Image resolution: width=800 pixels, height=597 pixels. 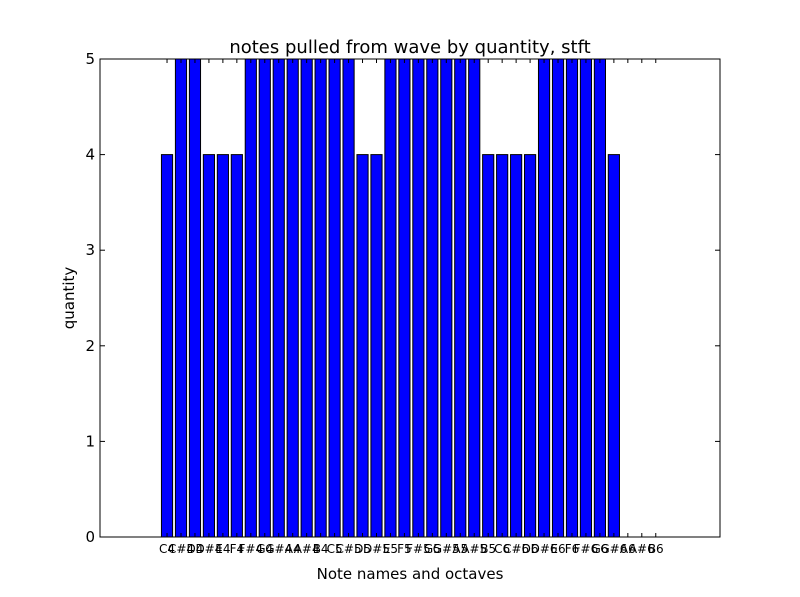 I want to click on bar-c-sharp5, so click(x=348, y=298).